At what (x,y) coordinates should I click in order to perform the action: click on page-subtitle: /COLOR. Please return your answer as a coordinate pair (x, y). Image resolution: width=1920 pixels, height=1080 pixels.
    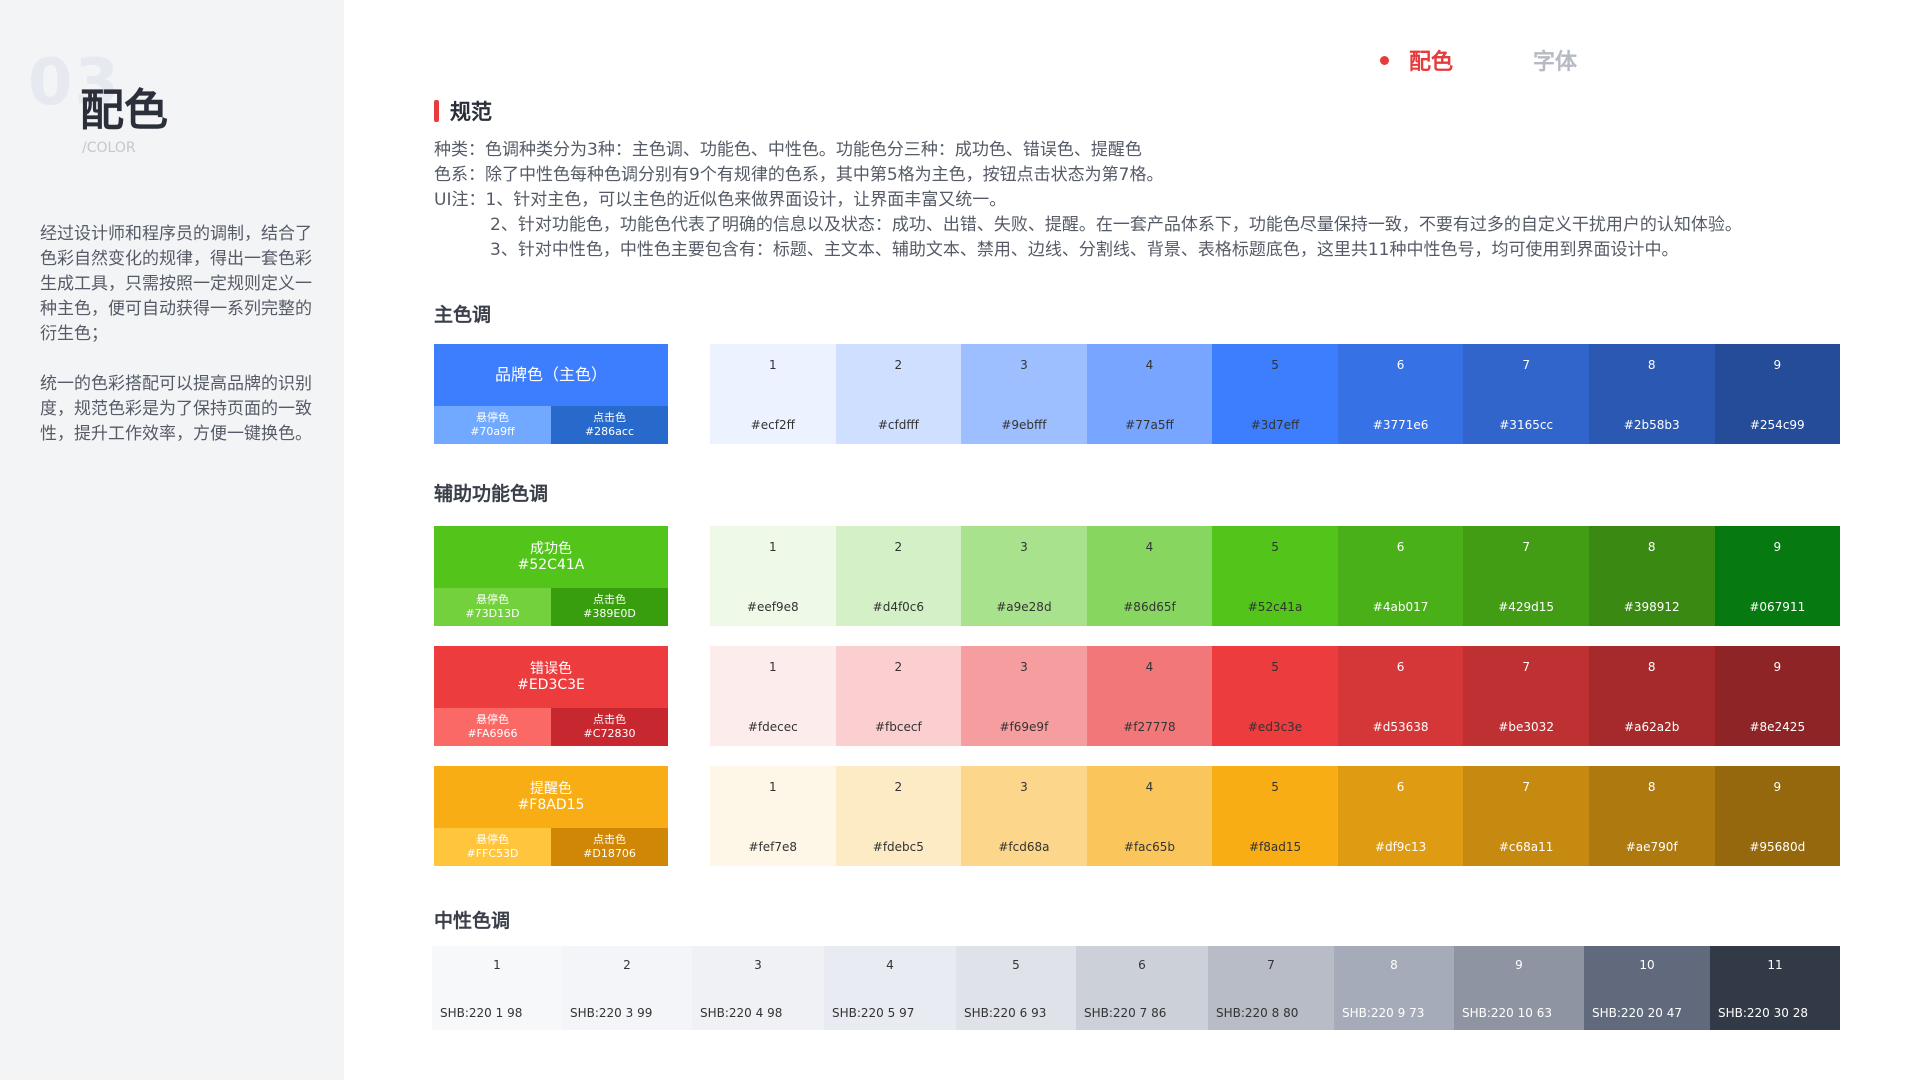
    Looking at the image, I should click on (109, 148).